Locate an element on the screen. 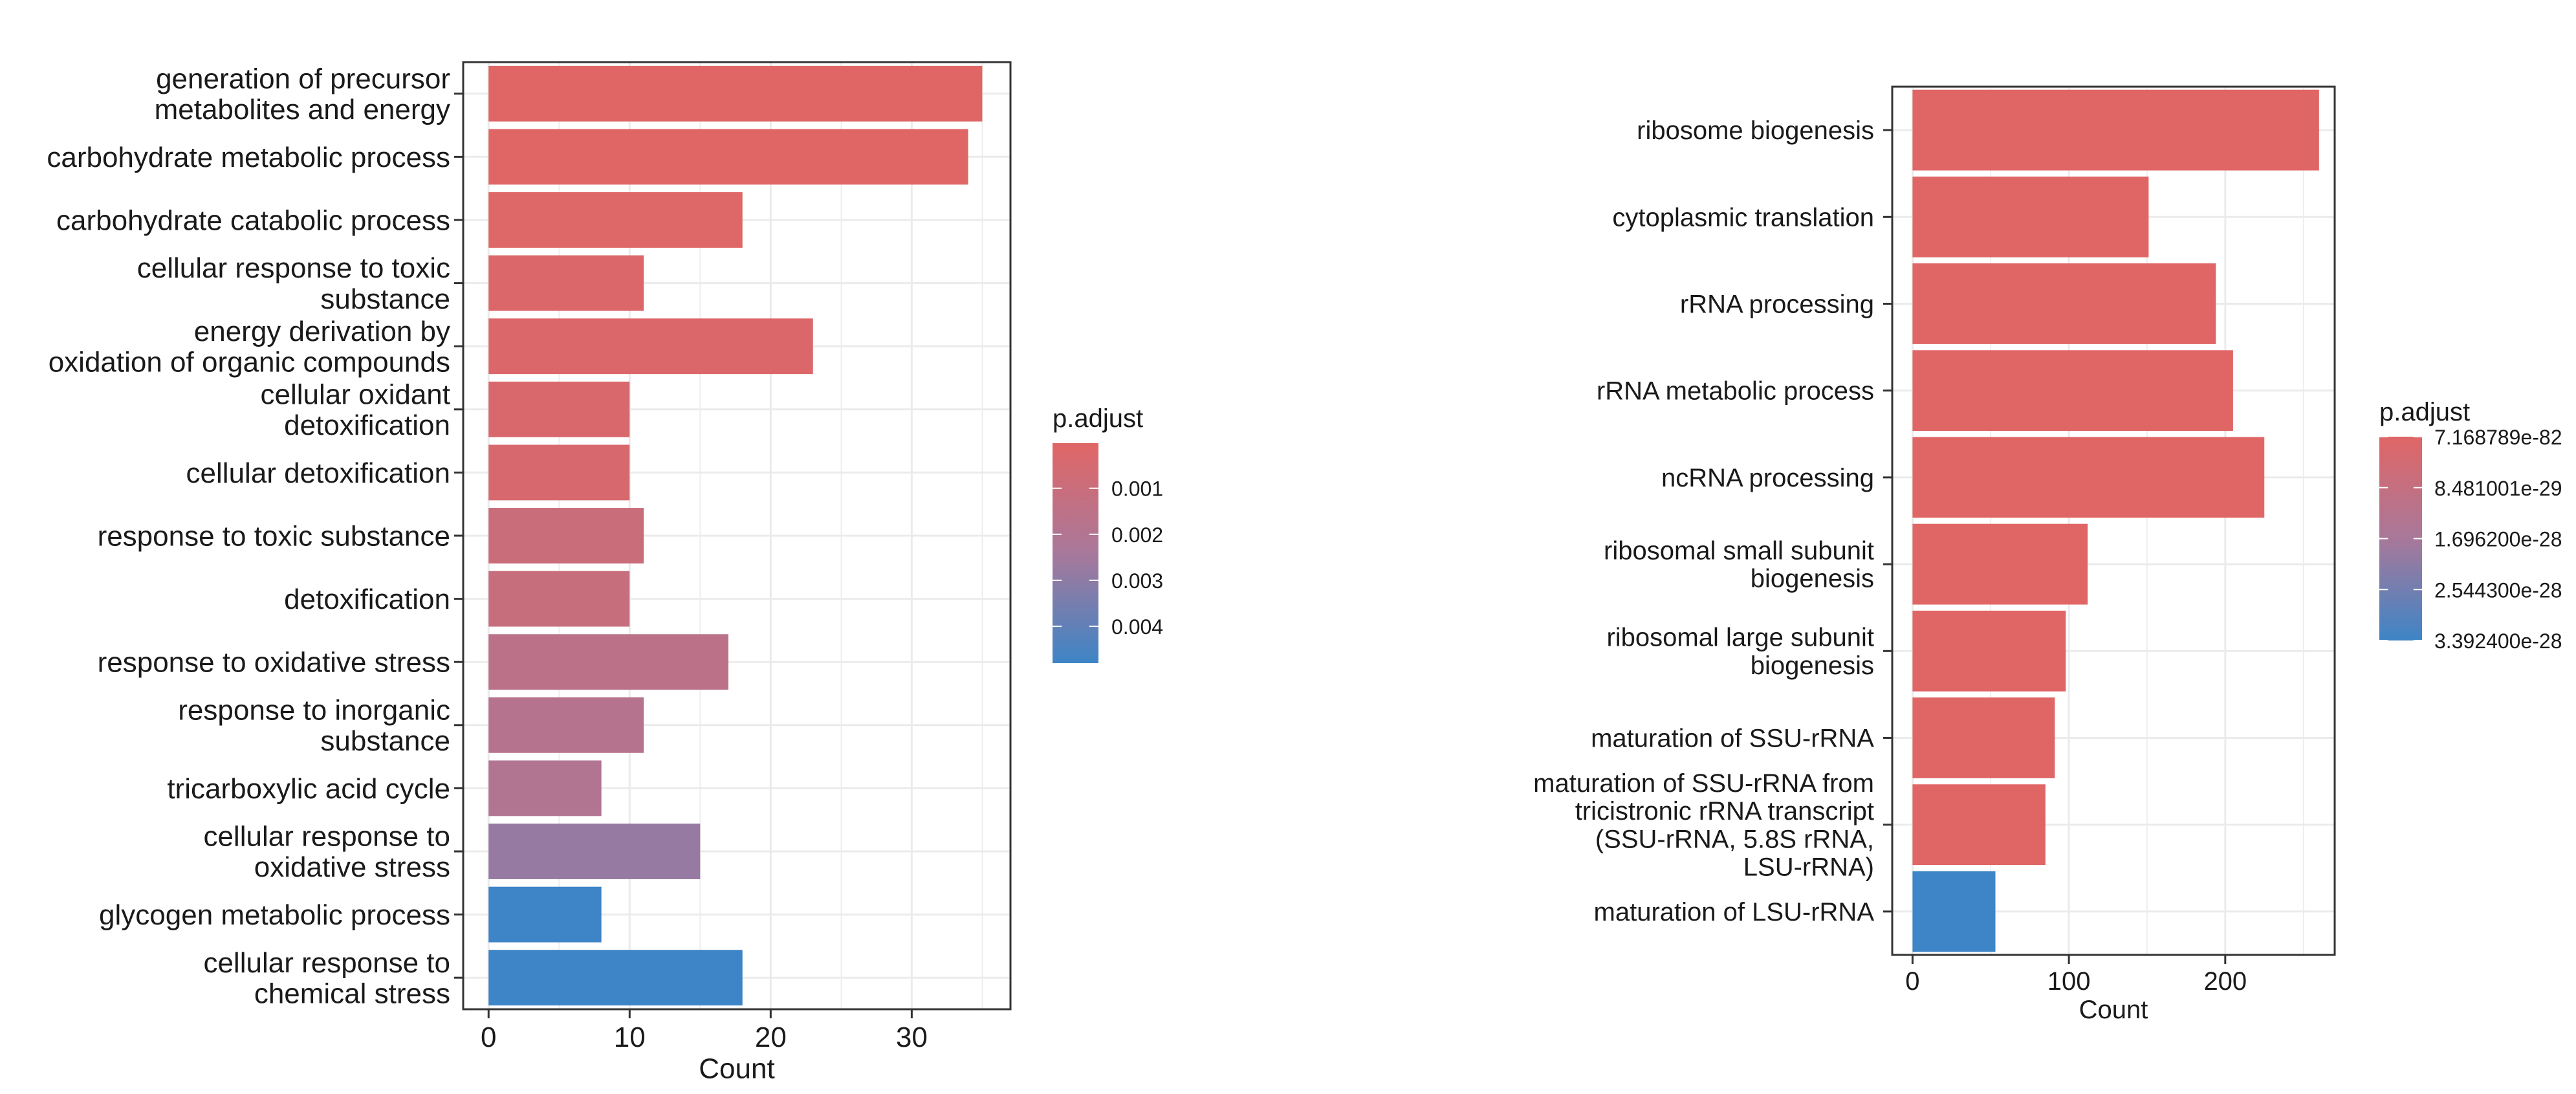  category-label: rRNA processing is located at coordinates (1777, 304).